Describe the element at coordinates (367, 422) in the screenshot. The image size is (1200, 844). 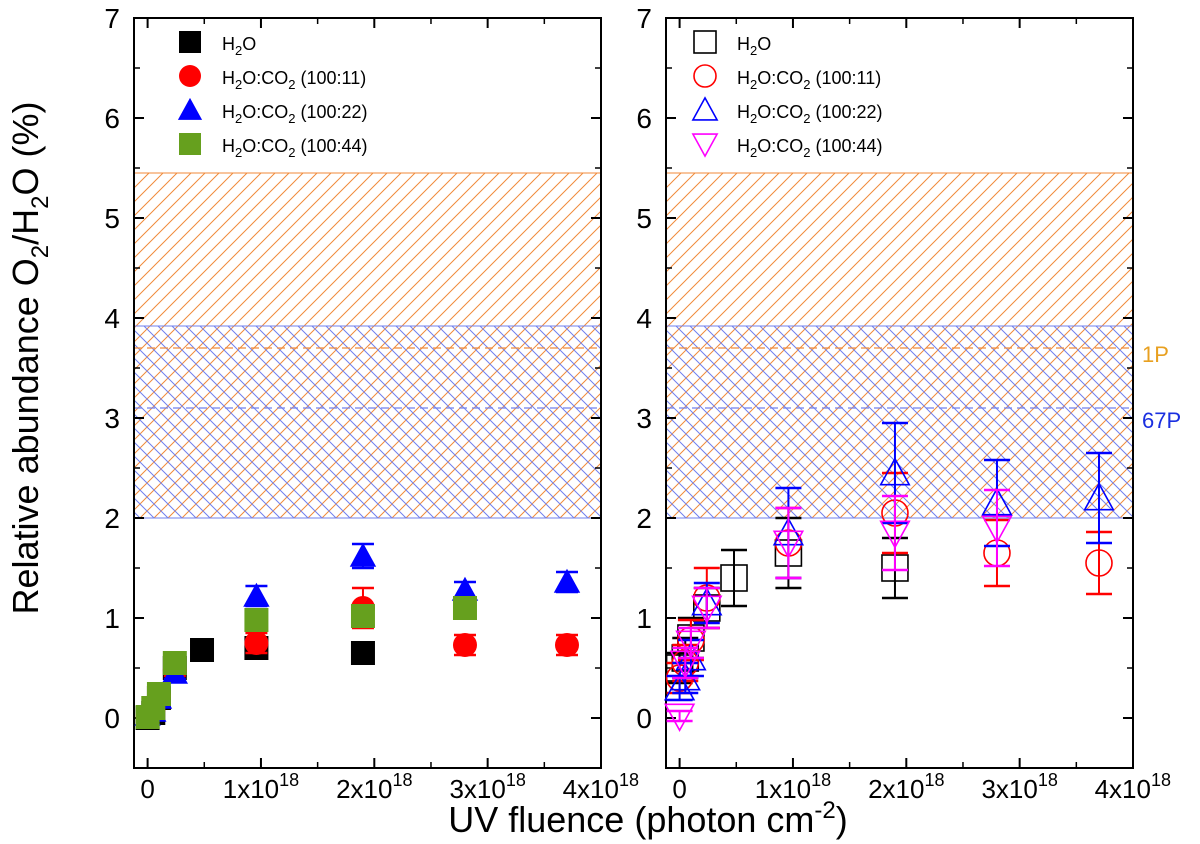
I see `band-67P` at that location.